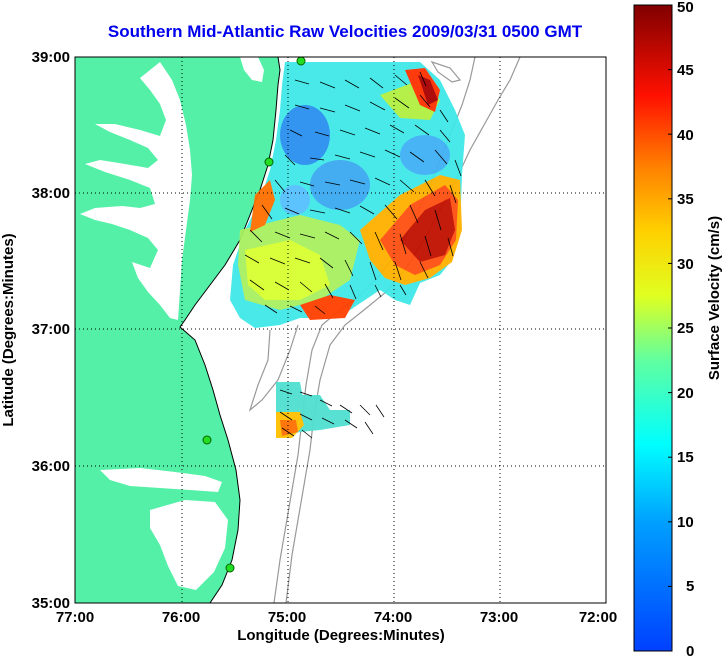 This screenshot has width=724, height=659. Describe the element at coordinates (181, 617) in the screenshot. I see `x-tick-label: 76:00` at that location.